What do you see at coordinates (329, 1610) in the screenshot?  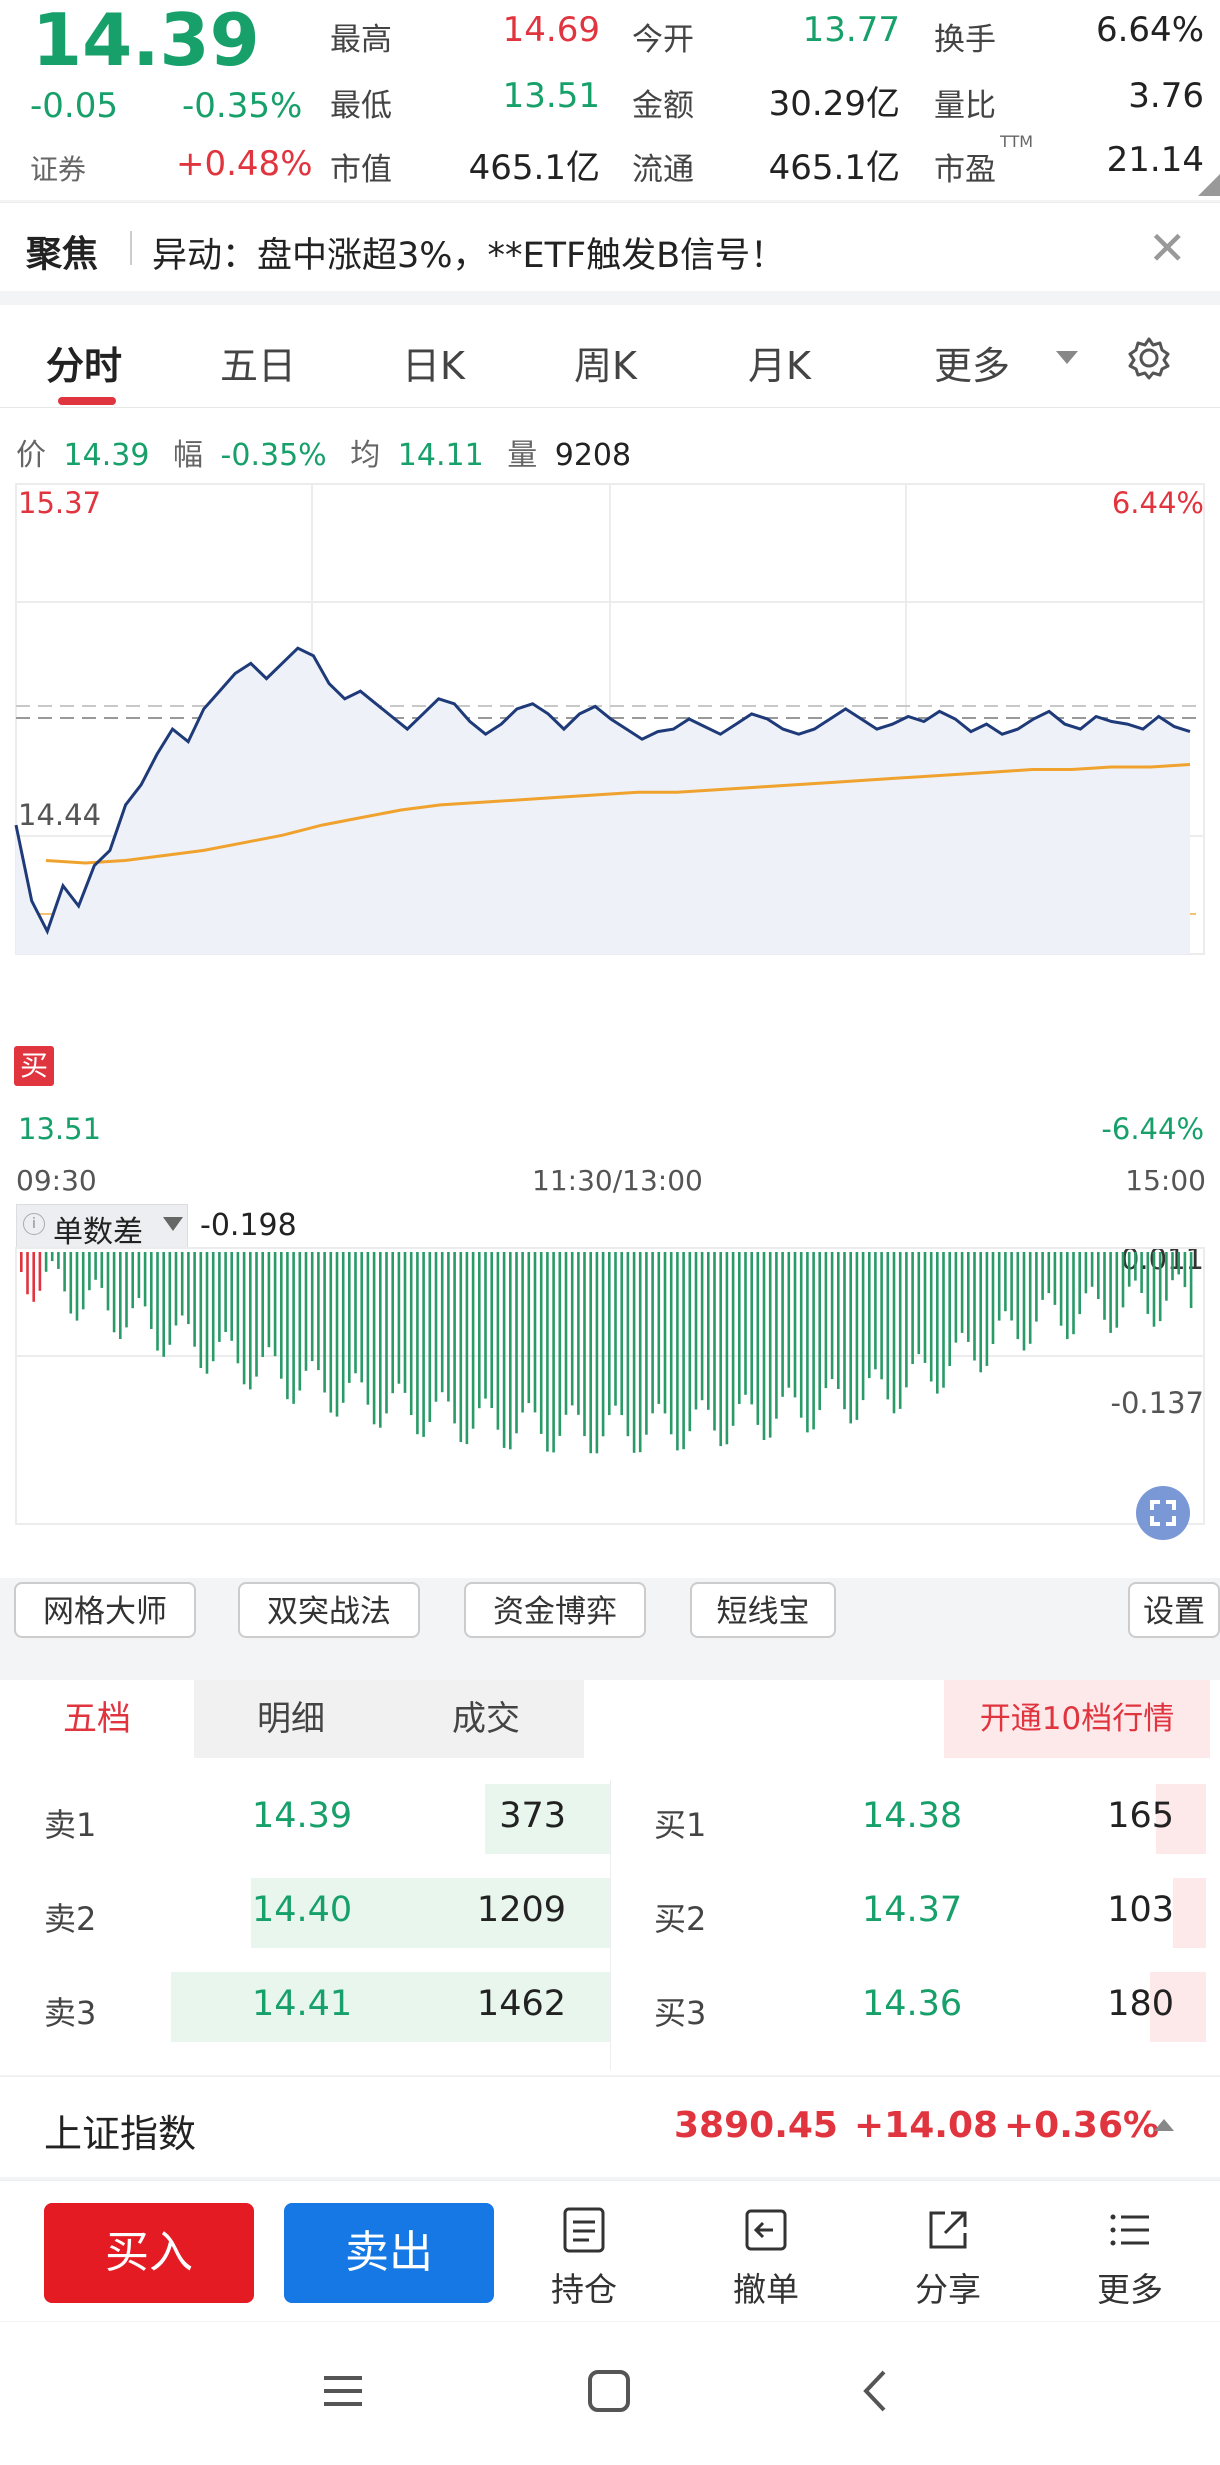 I see `tool-double-breakout: 双突战法` at bounding box center [329, 1610].